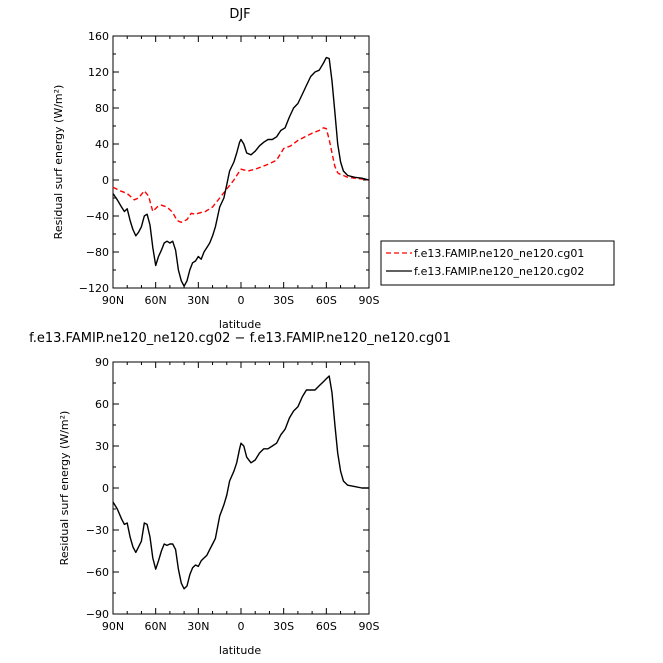 The width and height of the screenshot is (663, 663). What do you see at coordinates (98, 36) in the screenshot?
I see `top-y-tick-label: 160` at bounding box center [98, 36].